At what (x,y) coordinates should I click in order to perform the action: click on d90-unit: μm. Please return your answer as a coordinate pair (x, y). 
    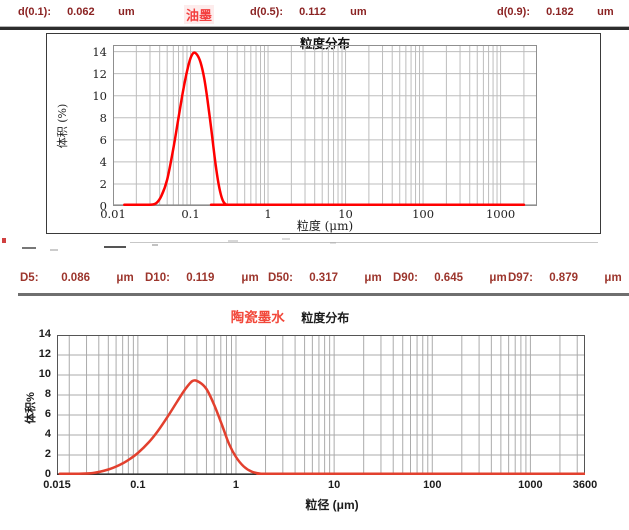
    Looking at the image, I should click on (498, 278).